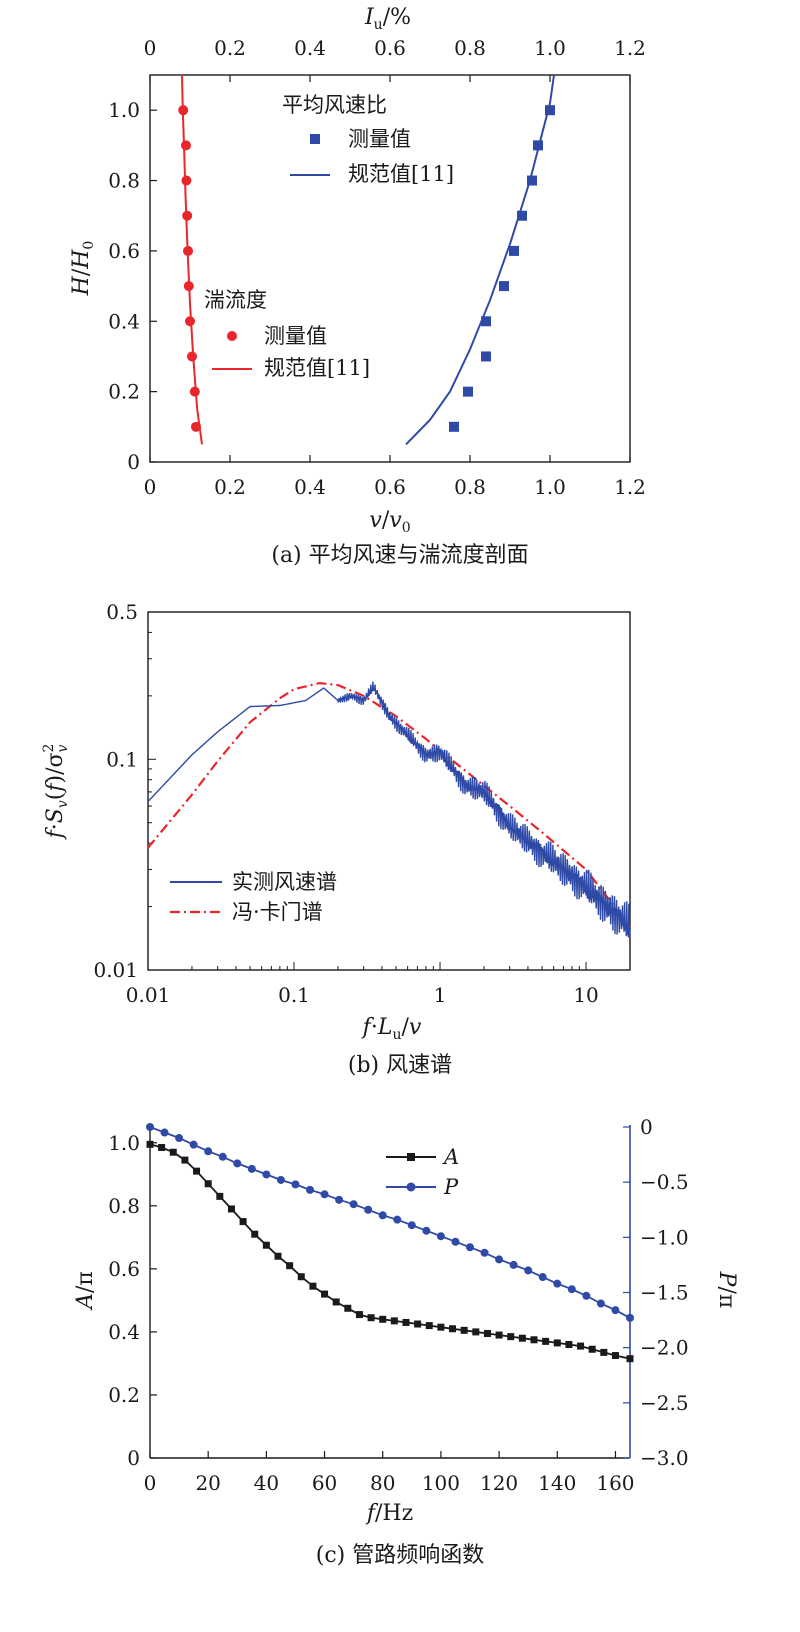 The width and height of the screenshot is (800, 1632). What do you see at coordinates (207, 1483) in the screenshot?
I see `x-tick-label: 20` at bounding box center [207, 1483].